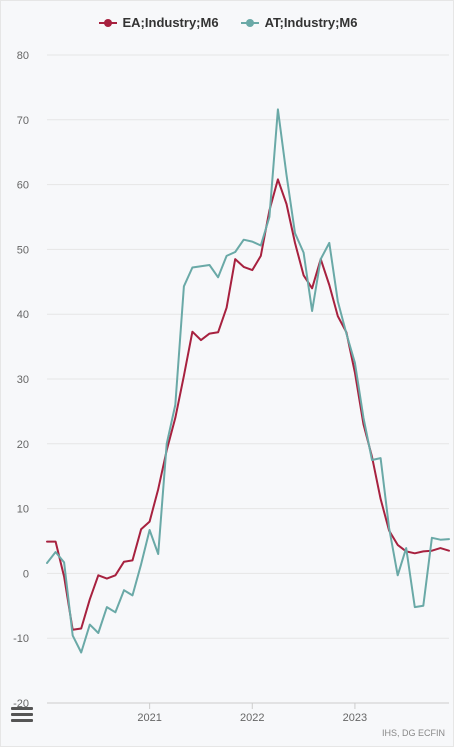  What do you see at coordinates (23, 315) in the screenshot?
I see `y-tick-label: 40` at bounding box center [23, 315].